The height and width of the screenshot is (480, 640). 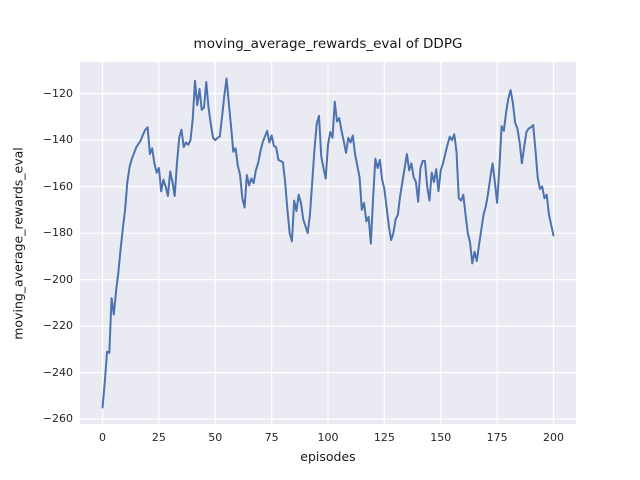 What do you see at coordinates (384, 437) in the screenshot?
I see `x-tick-label: 125` at bounding box center [384, 437].